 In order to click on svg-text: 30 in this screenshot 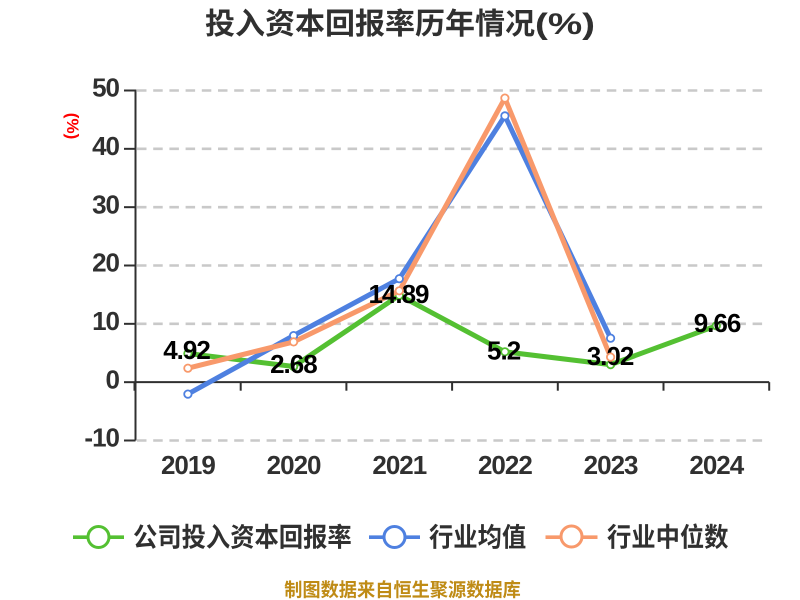, I will do `click(105, 204)`.